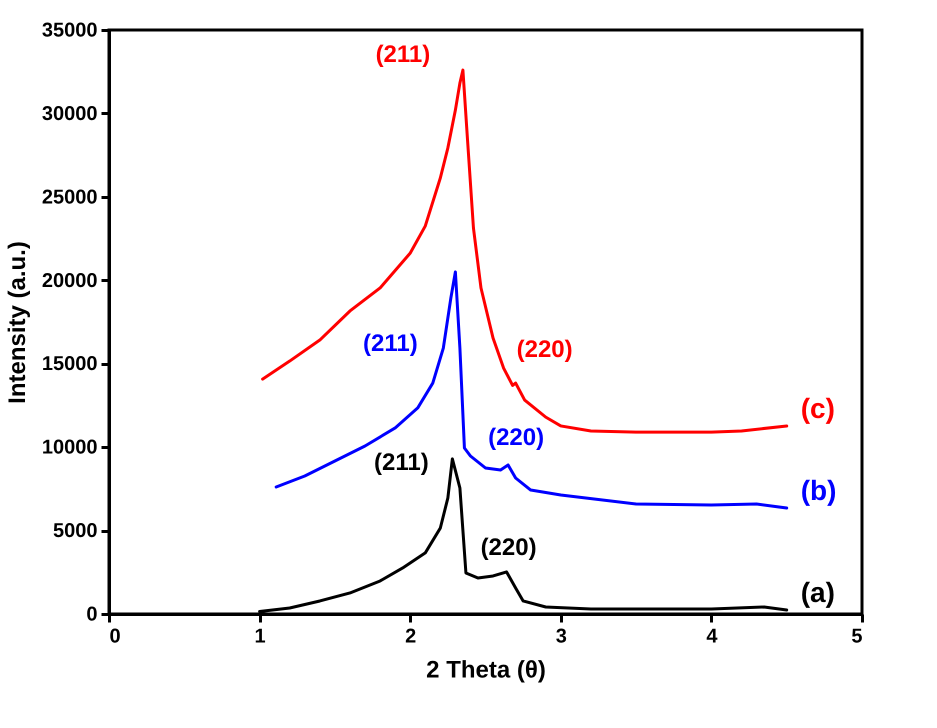 This screenshot has width=937, height=728. Describe the element at coordinates (817, 408) in the screenshot. I see `series-label: (c)` at that location.